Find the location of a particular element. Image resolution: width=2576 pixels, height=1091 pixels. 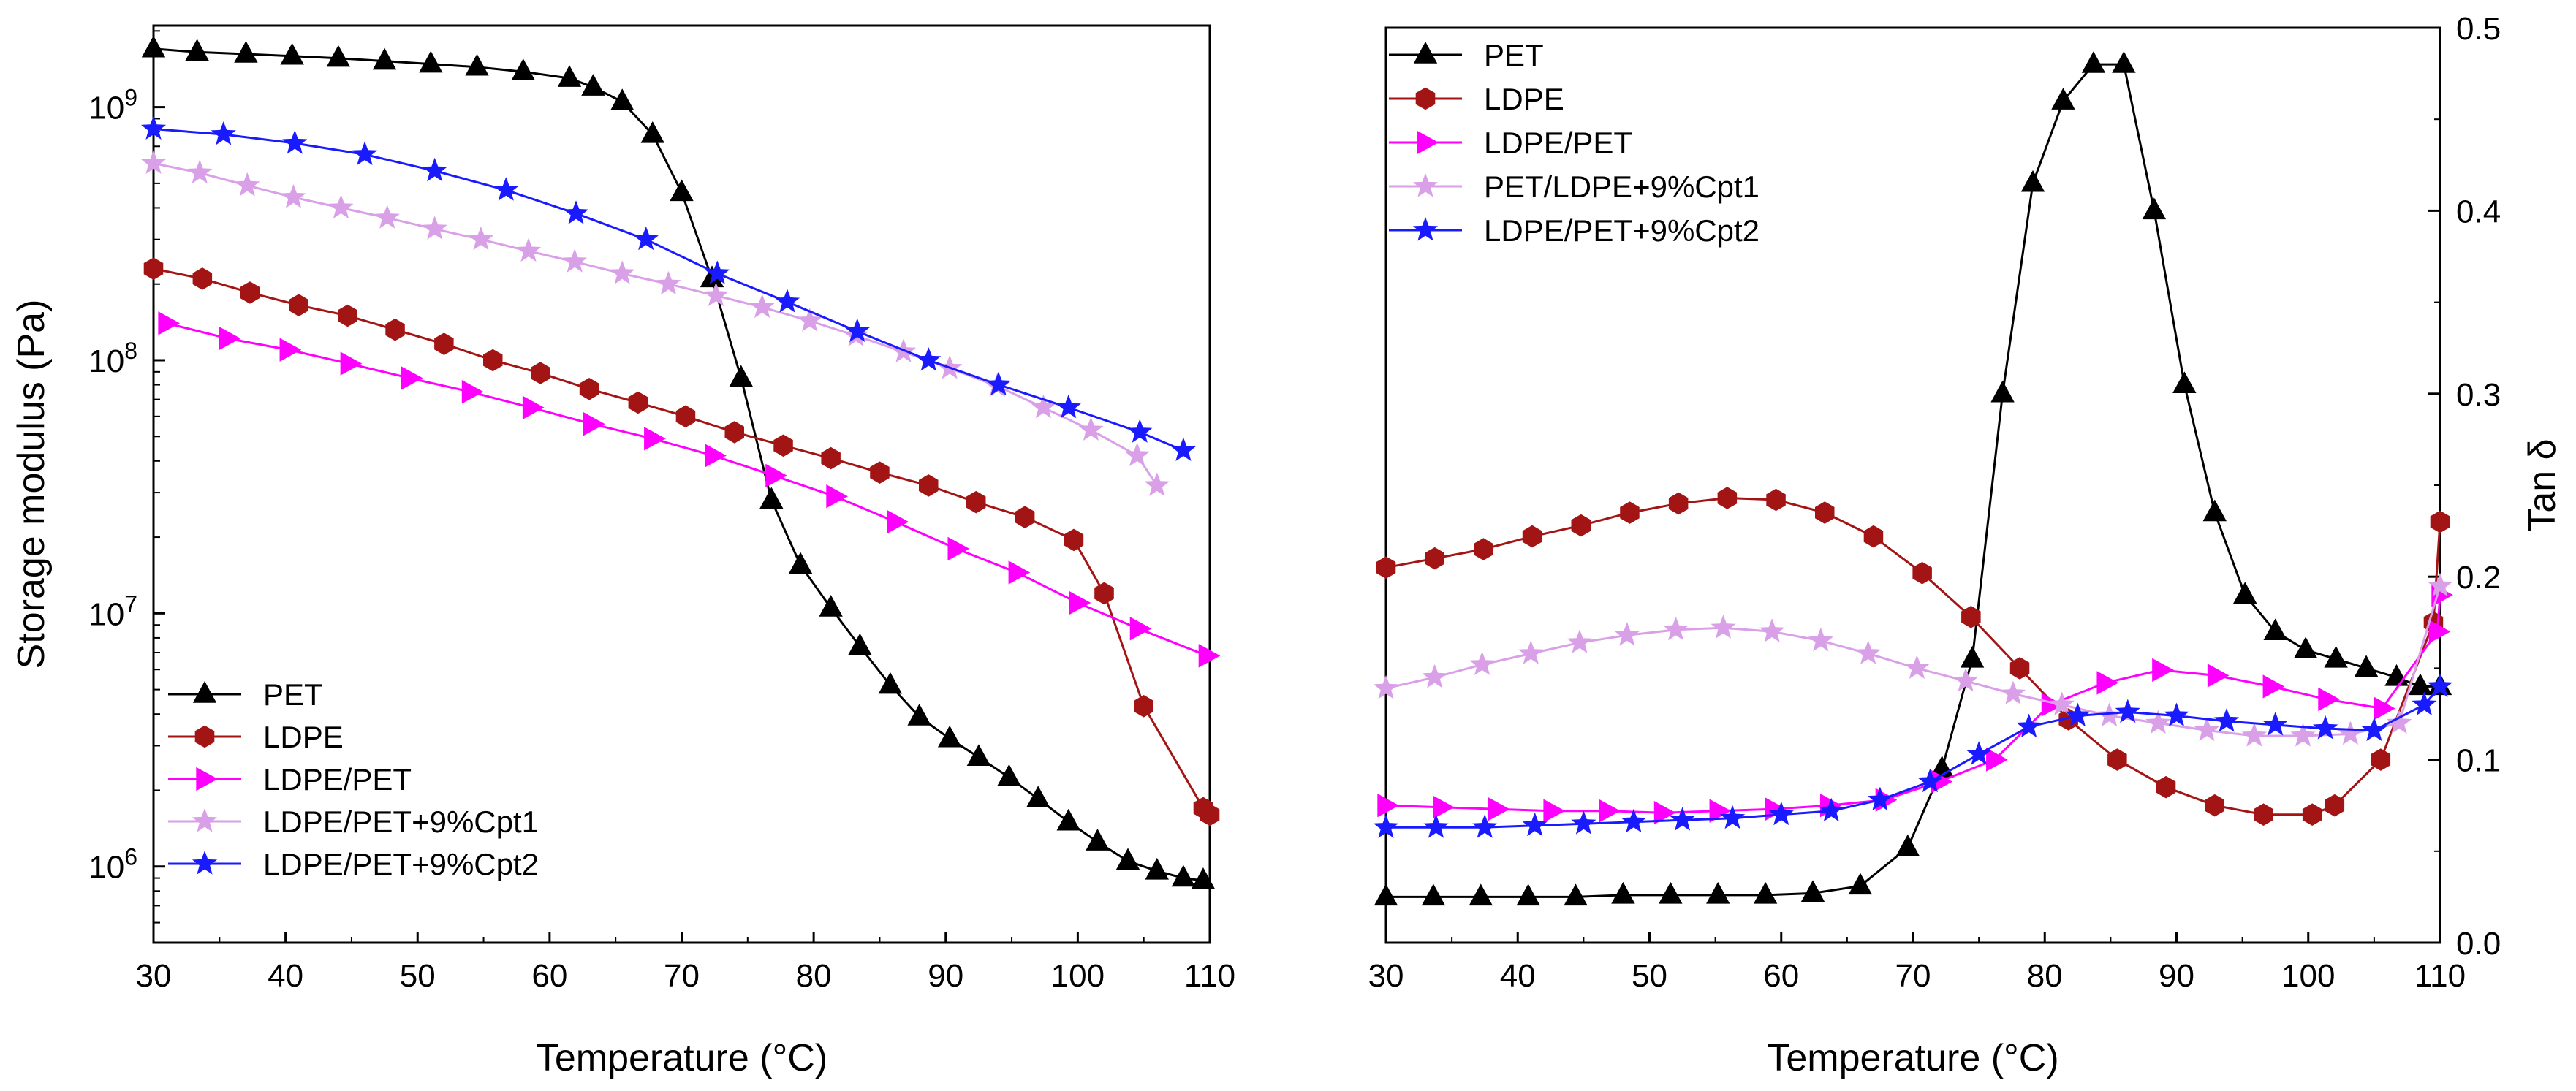

x-tick-label: 60 is located at coordinates (549, 976).